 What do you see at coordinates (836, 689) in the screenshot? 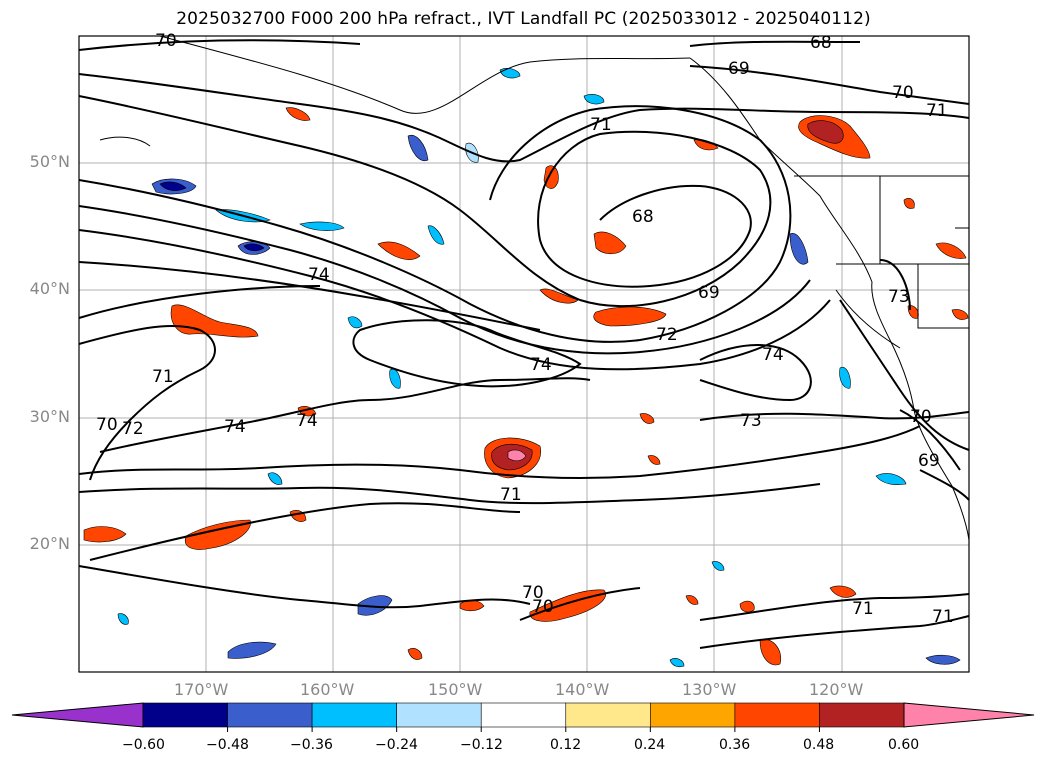
I see `lon-label: 120°W` at bounding box center [836, 689].